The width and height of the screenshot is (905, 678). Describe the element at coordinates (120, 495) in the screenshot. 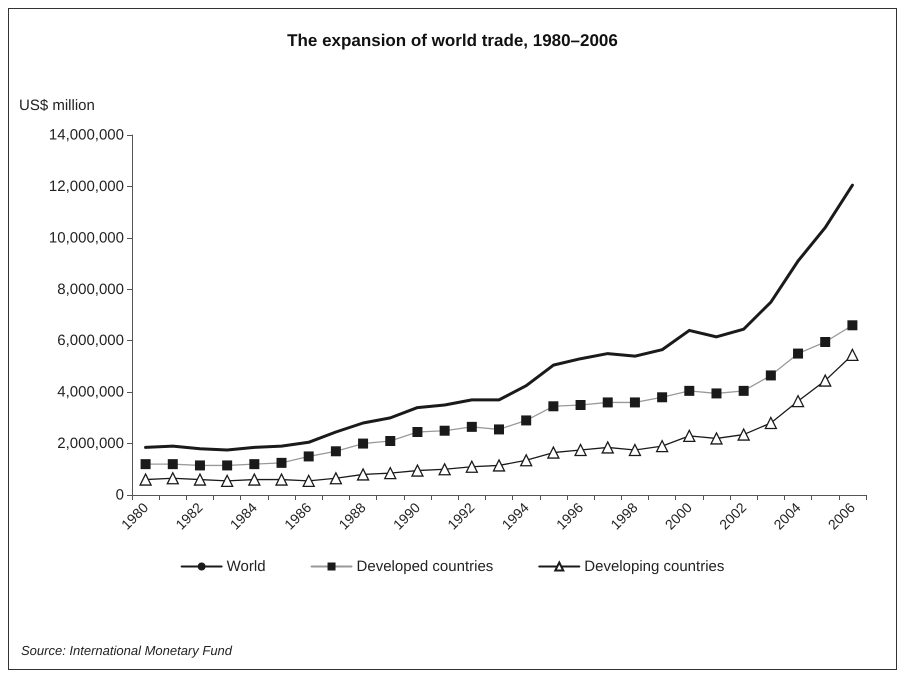

I see `y-tick-label: 0` at that location.